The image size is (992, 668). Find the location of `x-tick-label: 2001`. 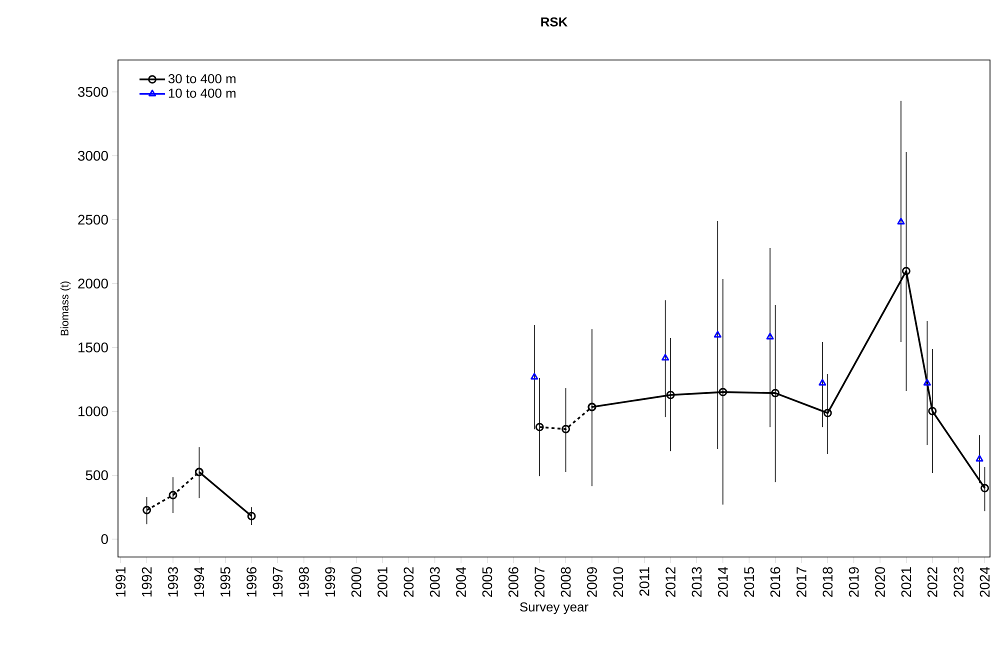

x-tick-label: 2001 is located at coordinates (383, 582).